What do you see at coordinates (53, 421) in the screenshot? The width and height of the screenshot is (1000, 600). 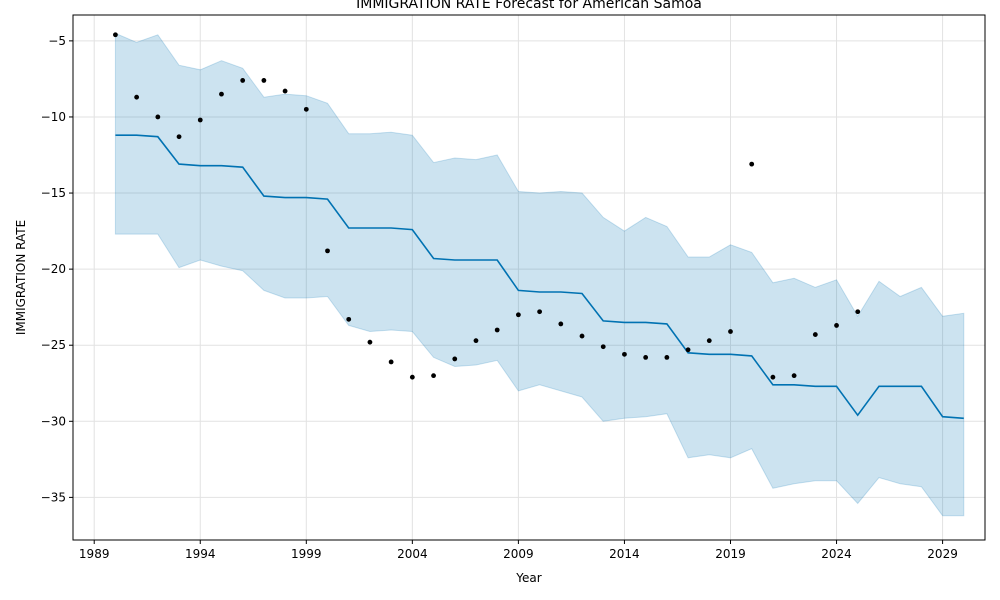 I see `y-tick-label: −30` at bounding box center [53, 421].